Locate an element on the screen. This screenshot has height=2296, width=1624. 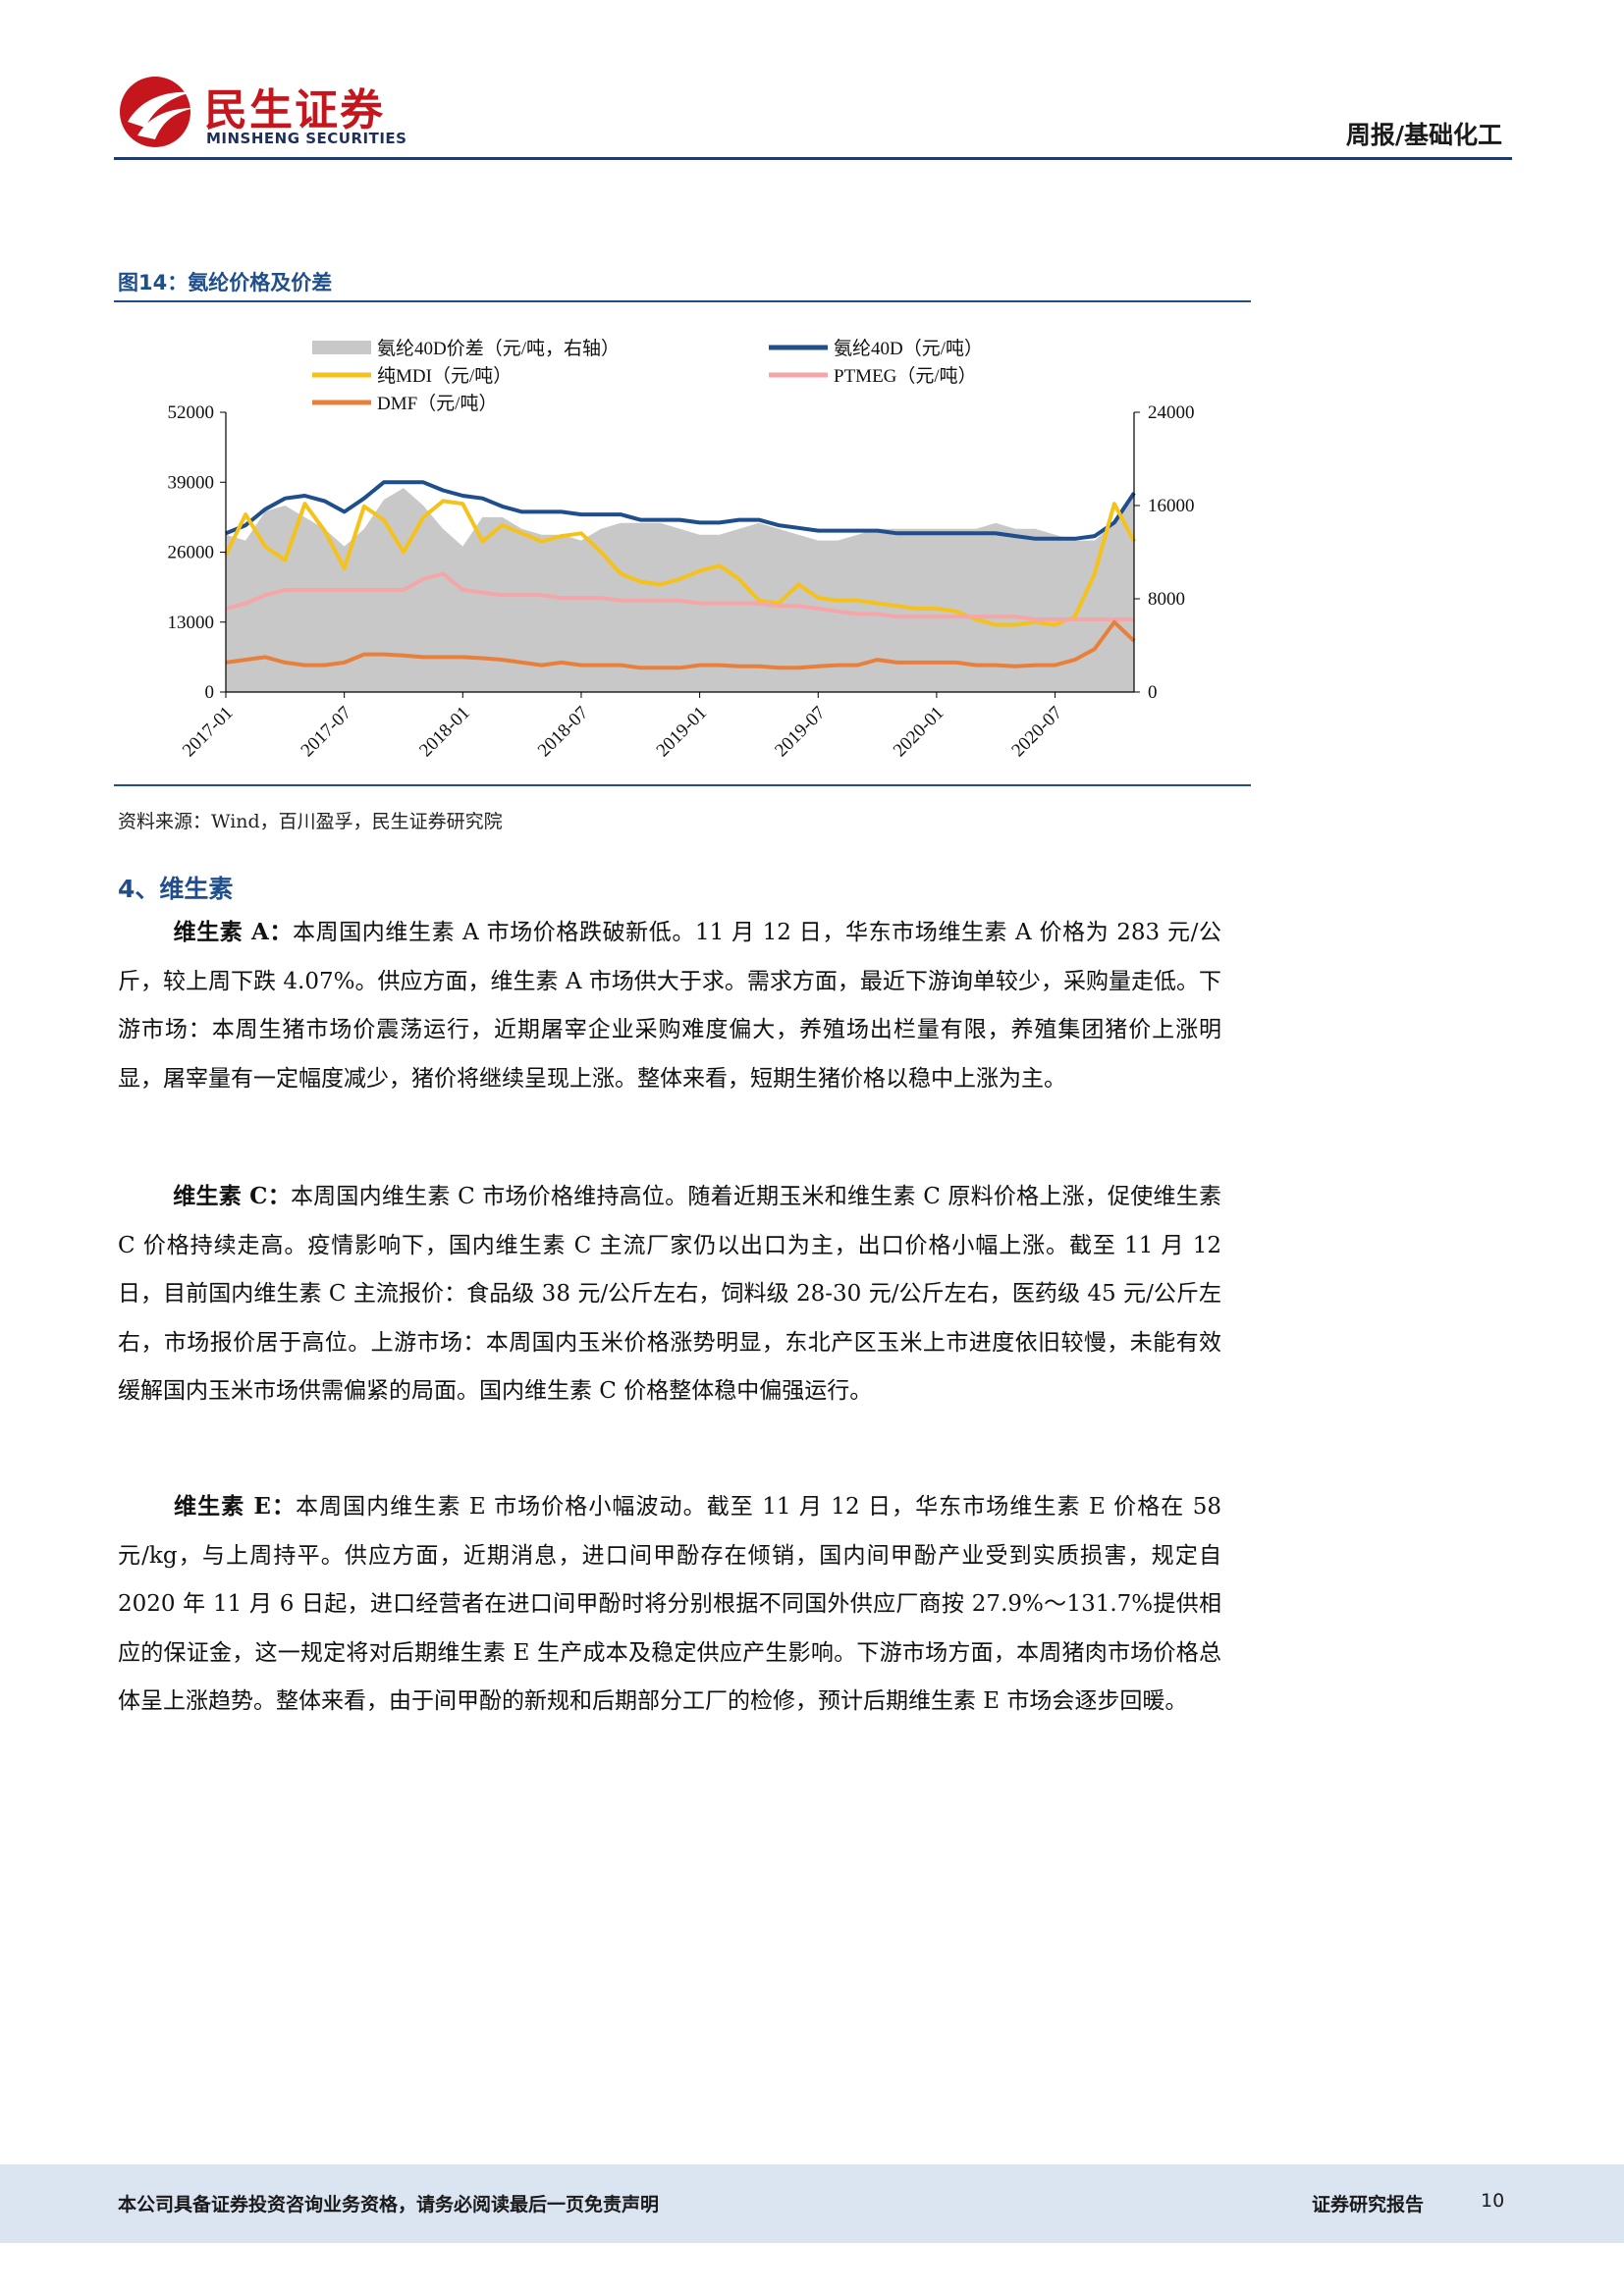
legend-dmf-label: DMF（元/吨） is located at coordinates (437, 403).